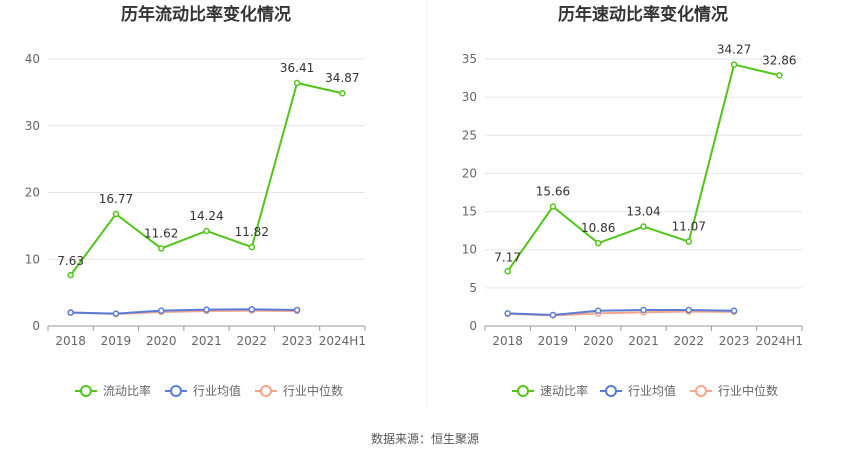 The width and height of the screenshot is (850, 459). I want to click on y-tick-label: 15, so click(469, 212).